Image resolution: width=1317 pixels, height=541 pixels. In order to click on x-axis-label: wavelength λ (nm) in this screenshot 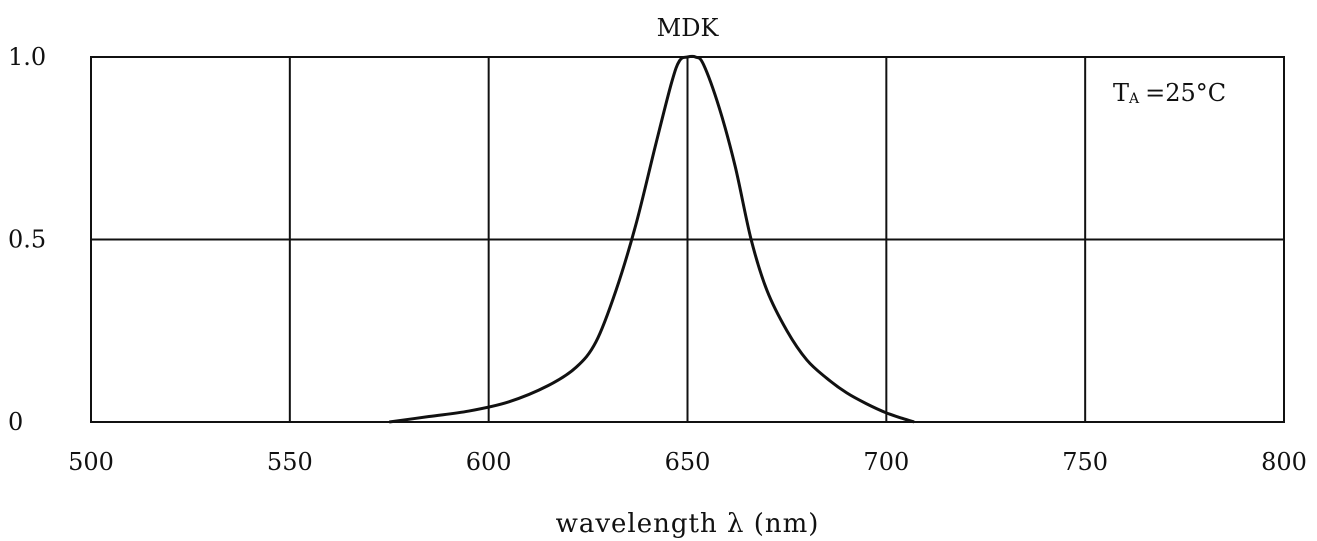, I will do `click(688, 524)`.